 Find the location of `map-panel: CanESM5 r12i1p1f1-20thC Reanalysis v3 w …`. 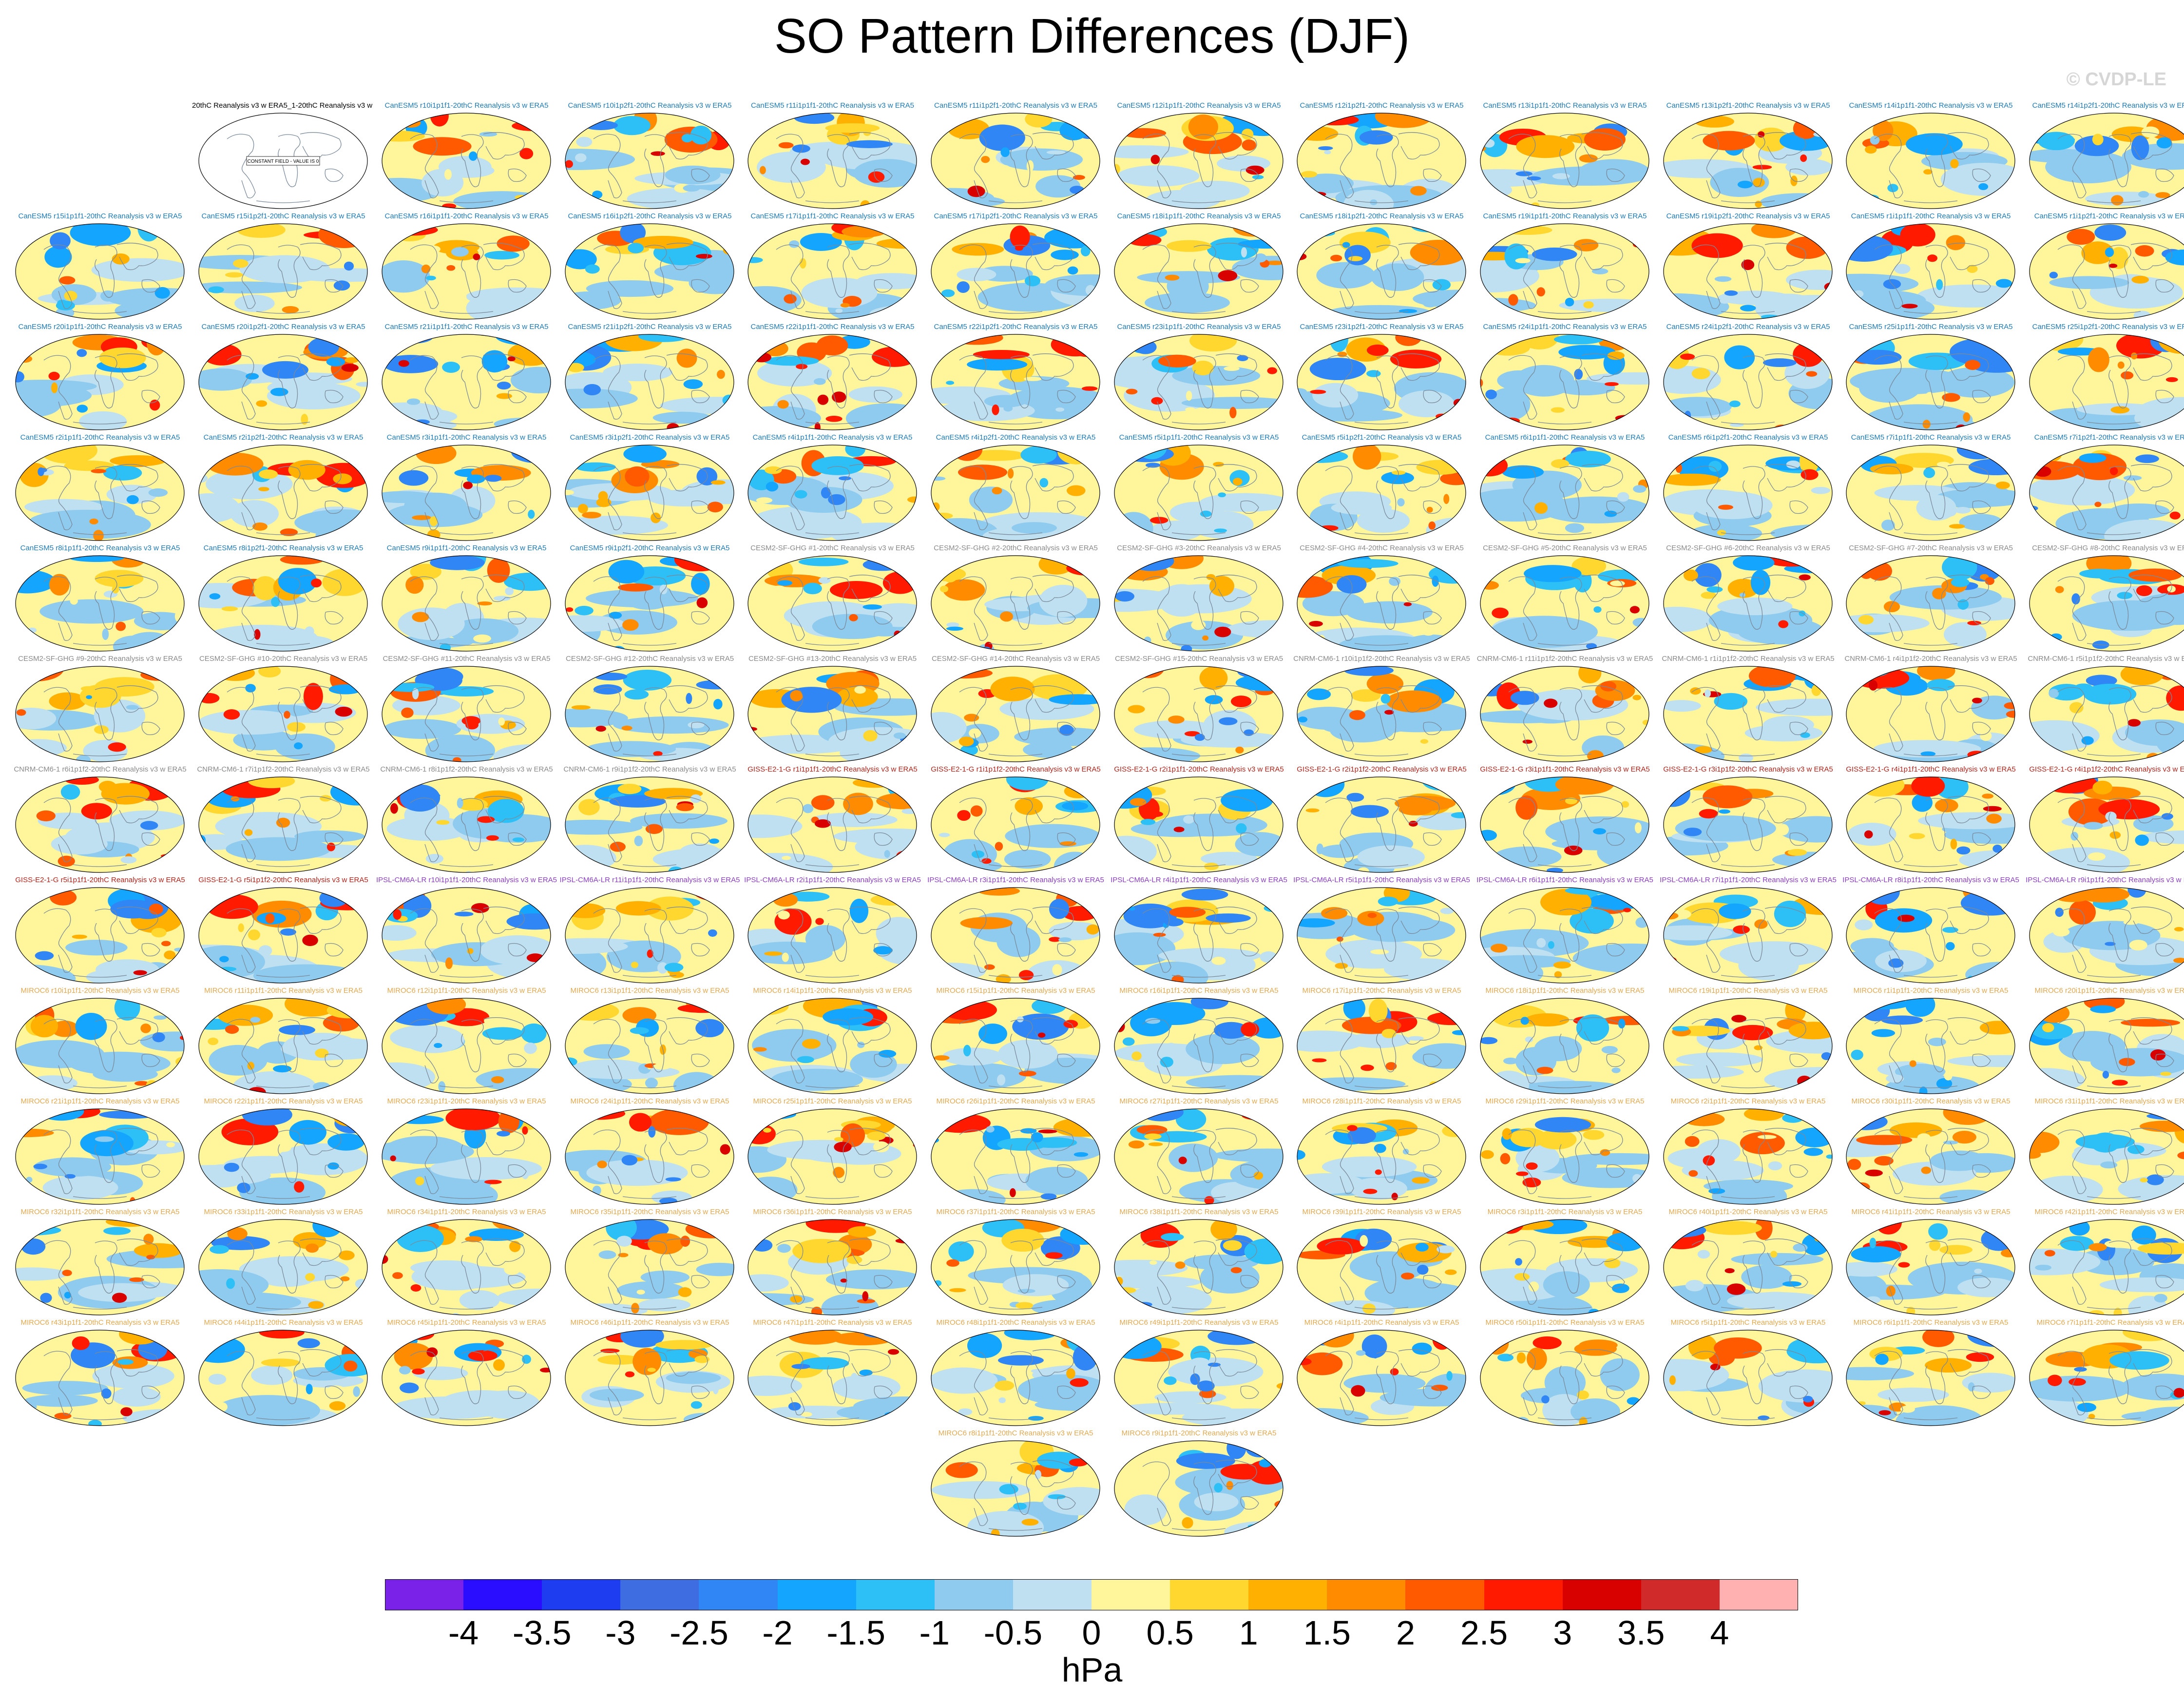

map-panel: CanESM5 r12i1p1f1-20thC Reanalysis v3 w … is located at coordinates (1199, 156).